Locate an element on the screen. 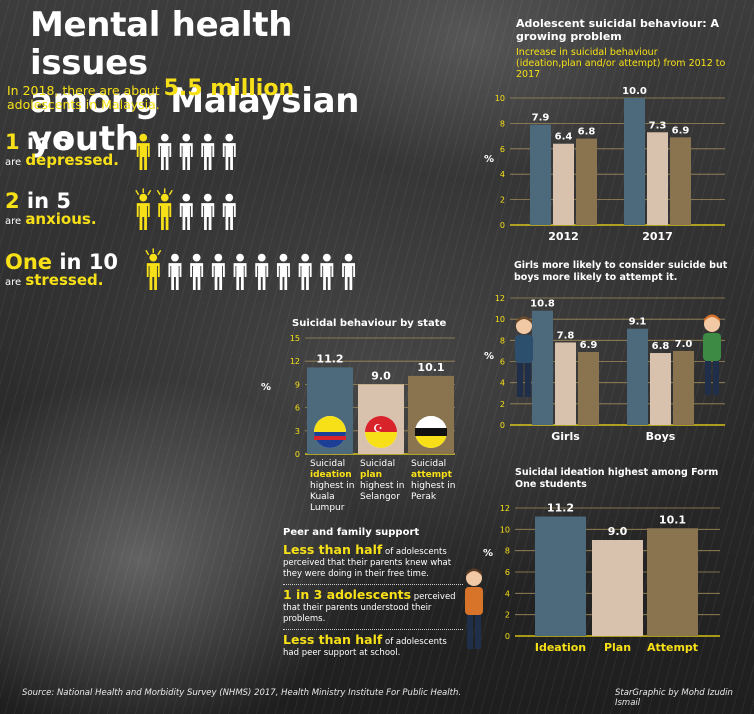 This screenshot has height=714, width=754. boy-figure-icon is located at coordinates (712, 354).